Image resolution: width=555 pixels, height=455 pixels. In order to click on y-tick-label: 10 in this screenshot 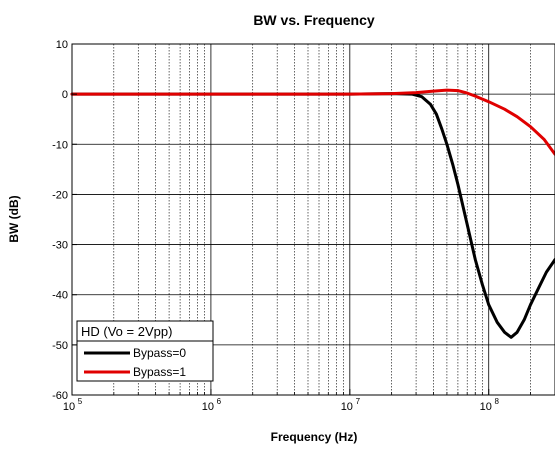, I will do `click(62, 45)`.